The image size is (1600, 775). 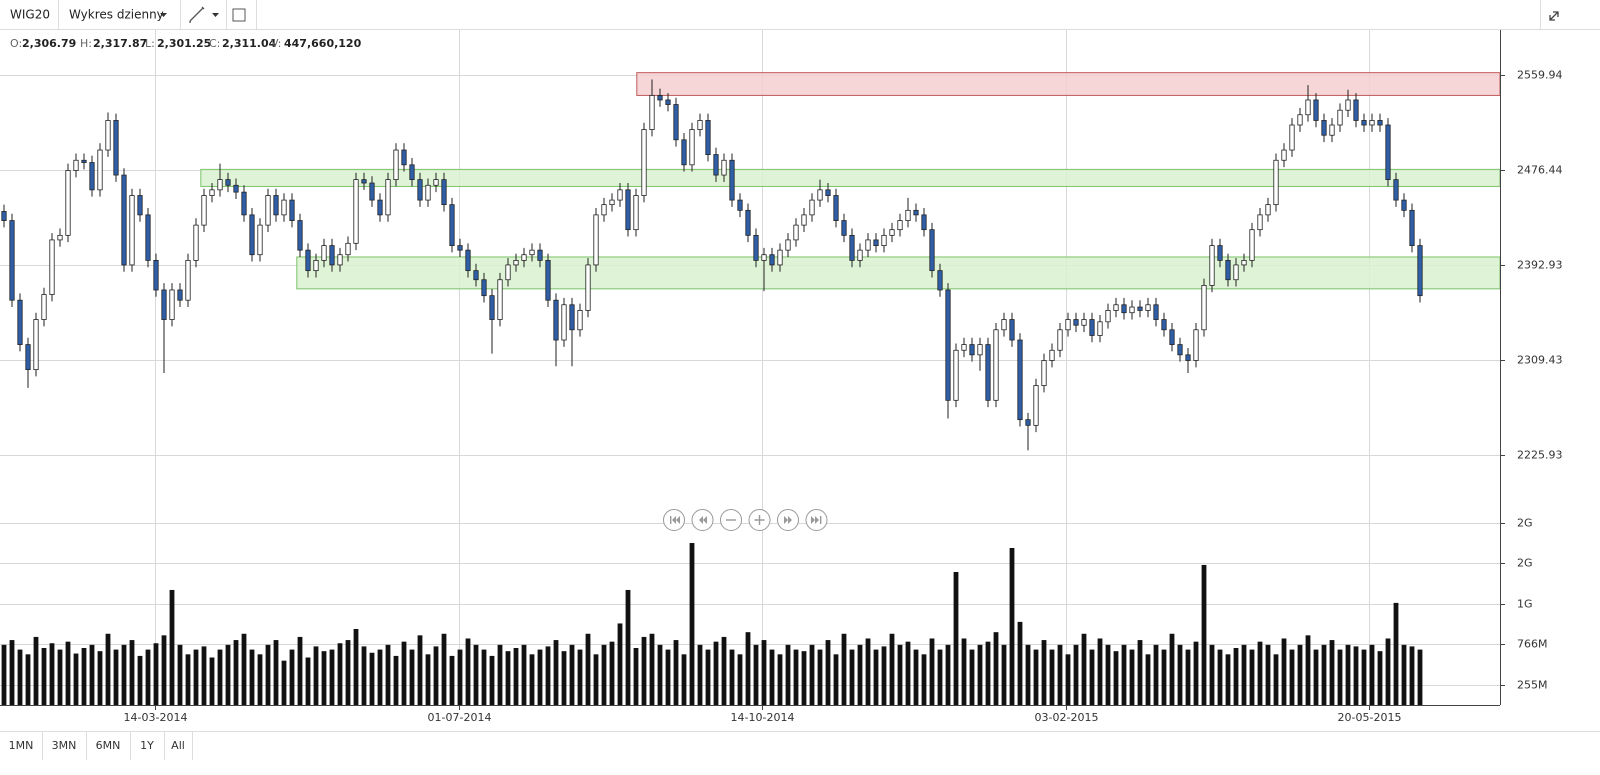 What do you see at coordinates (759, 520) in the screenshot?
I see `zoom-in` at bounding box center [759, 520].